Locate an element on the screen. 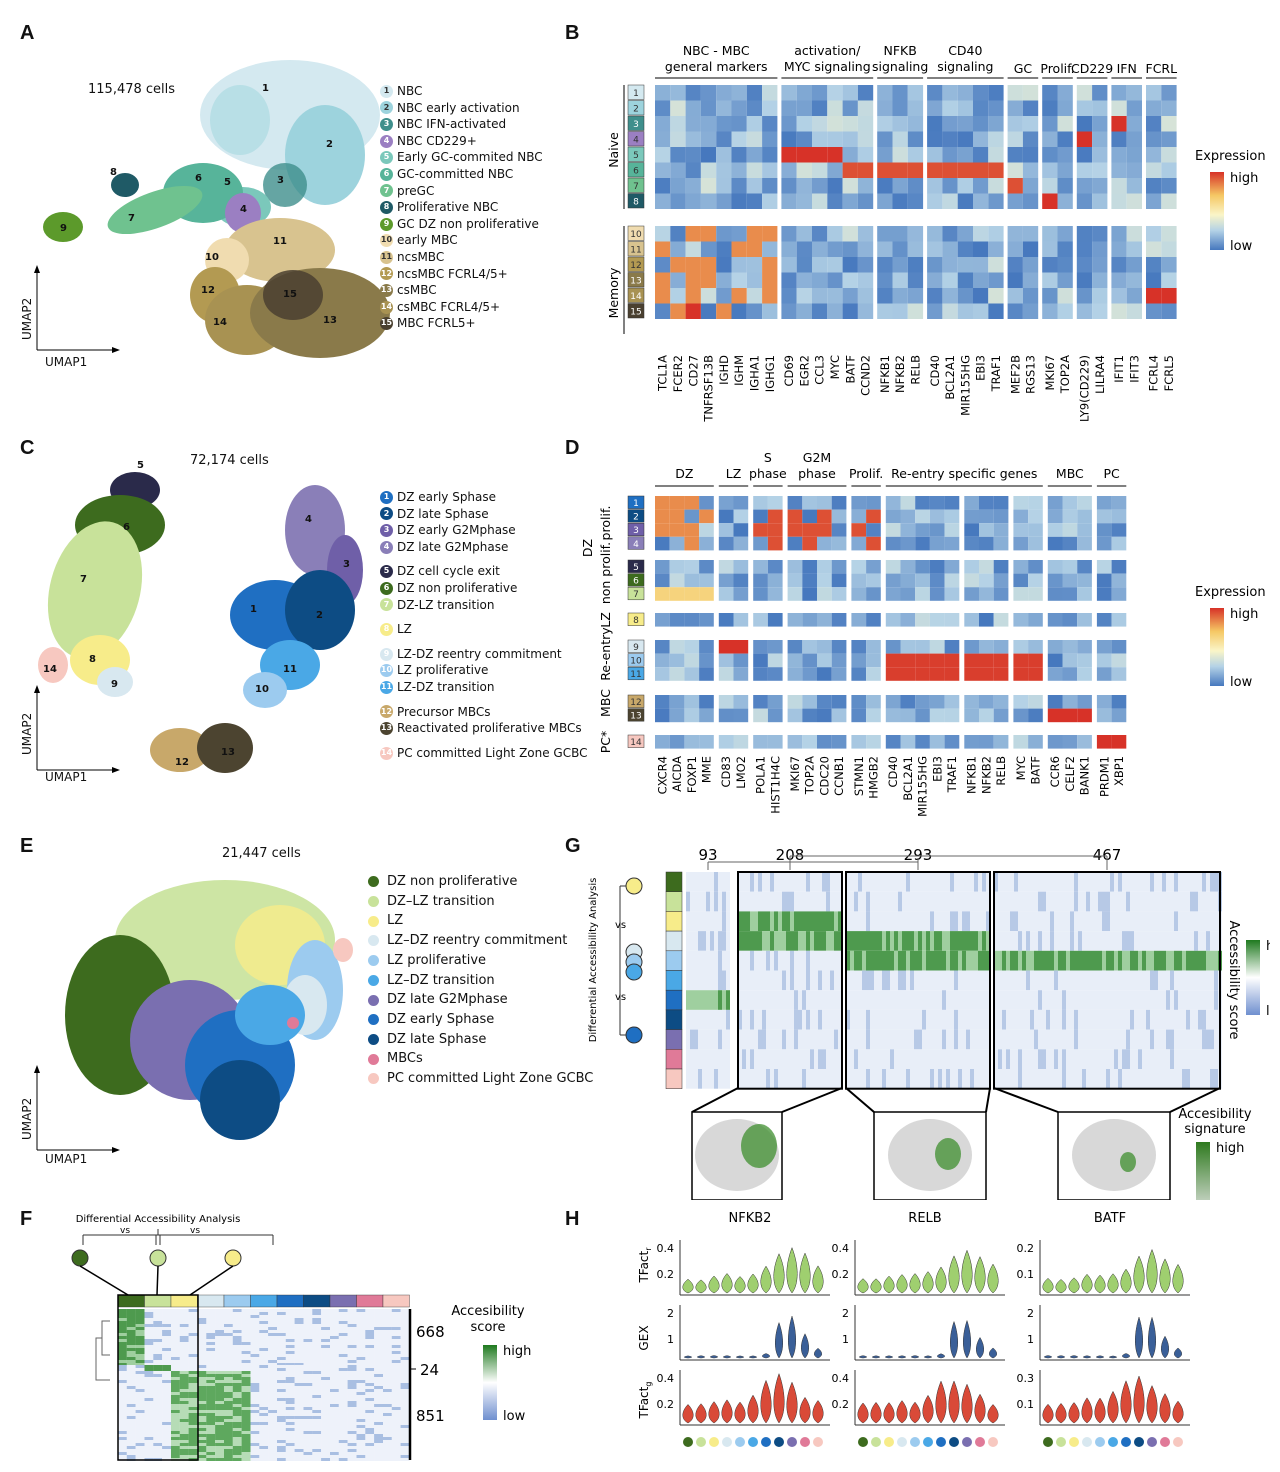 This screenshot has width=1280, height=1472. row-swatch is located at coordinates (636, 201).